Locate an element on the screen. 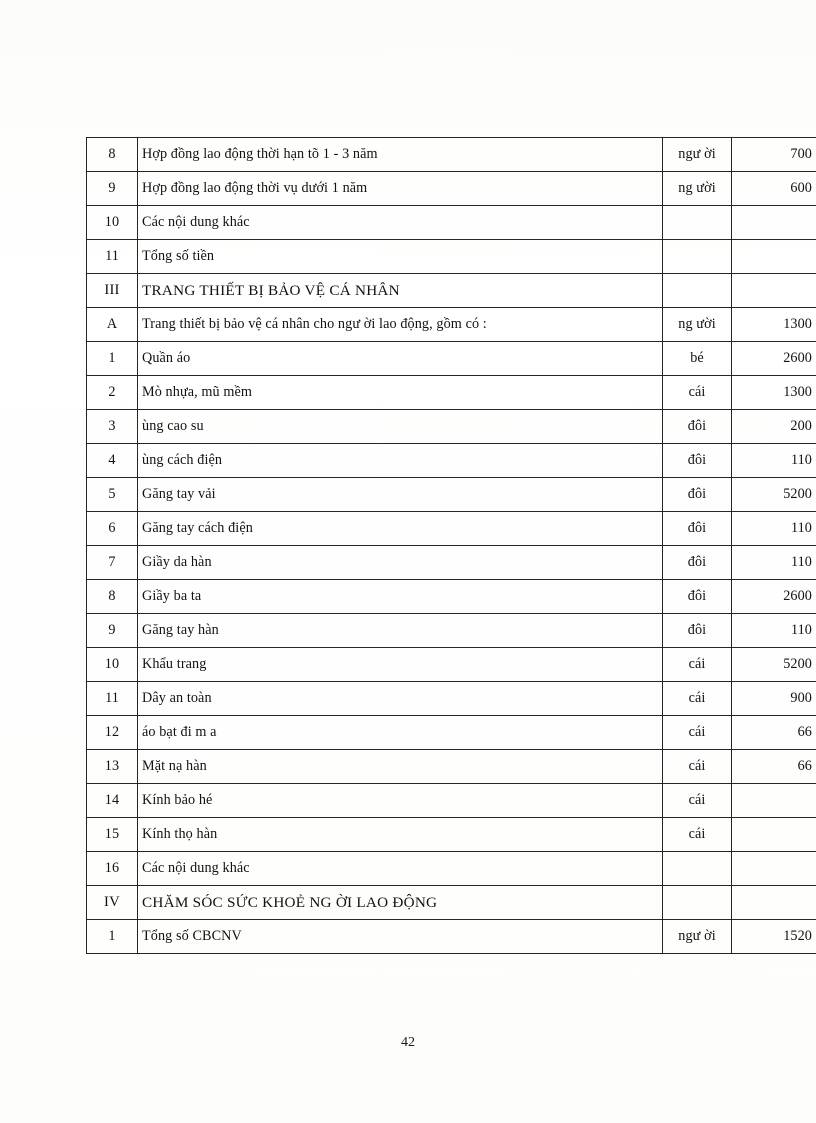  table-row: 16 Các nội dung khác is located at coordinates (451, 868).